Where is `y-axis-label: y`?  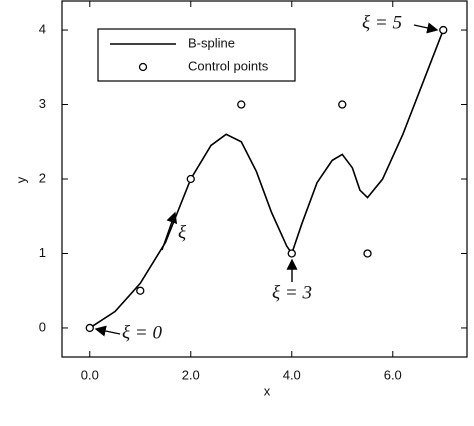 y-axis-label: y is located at coordinates (20, 179).